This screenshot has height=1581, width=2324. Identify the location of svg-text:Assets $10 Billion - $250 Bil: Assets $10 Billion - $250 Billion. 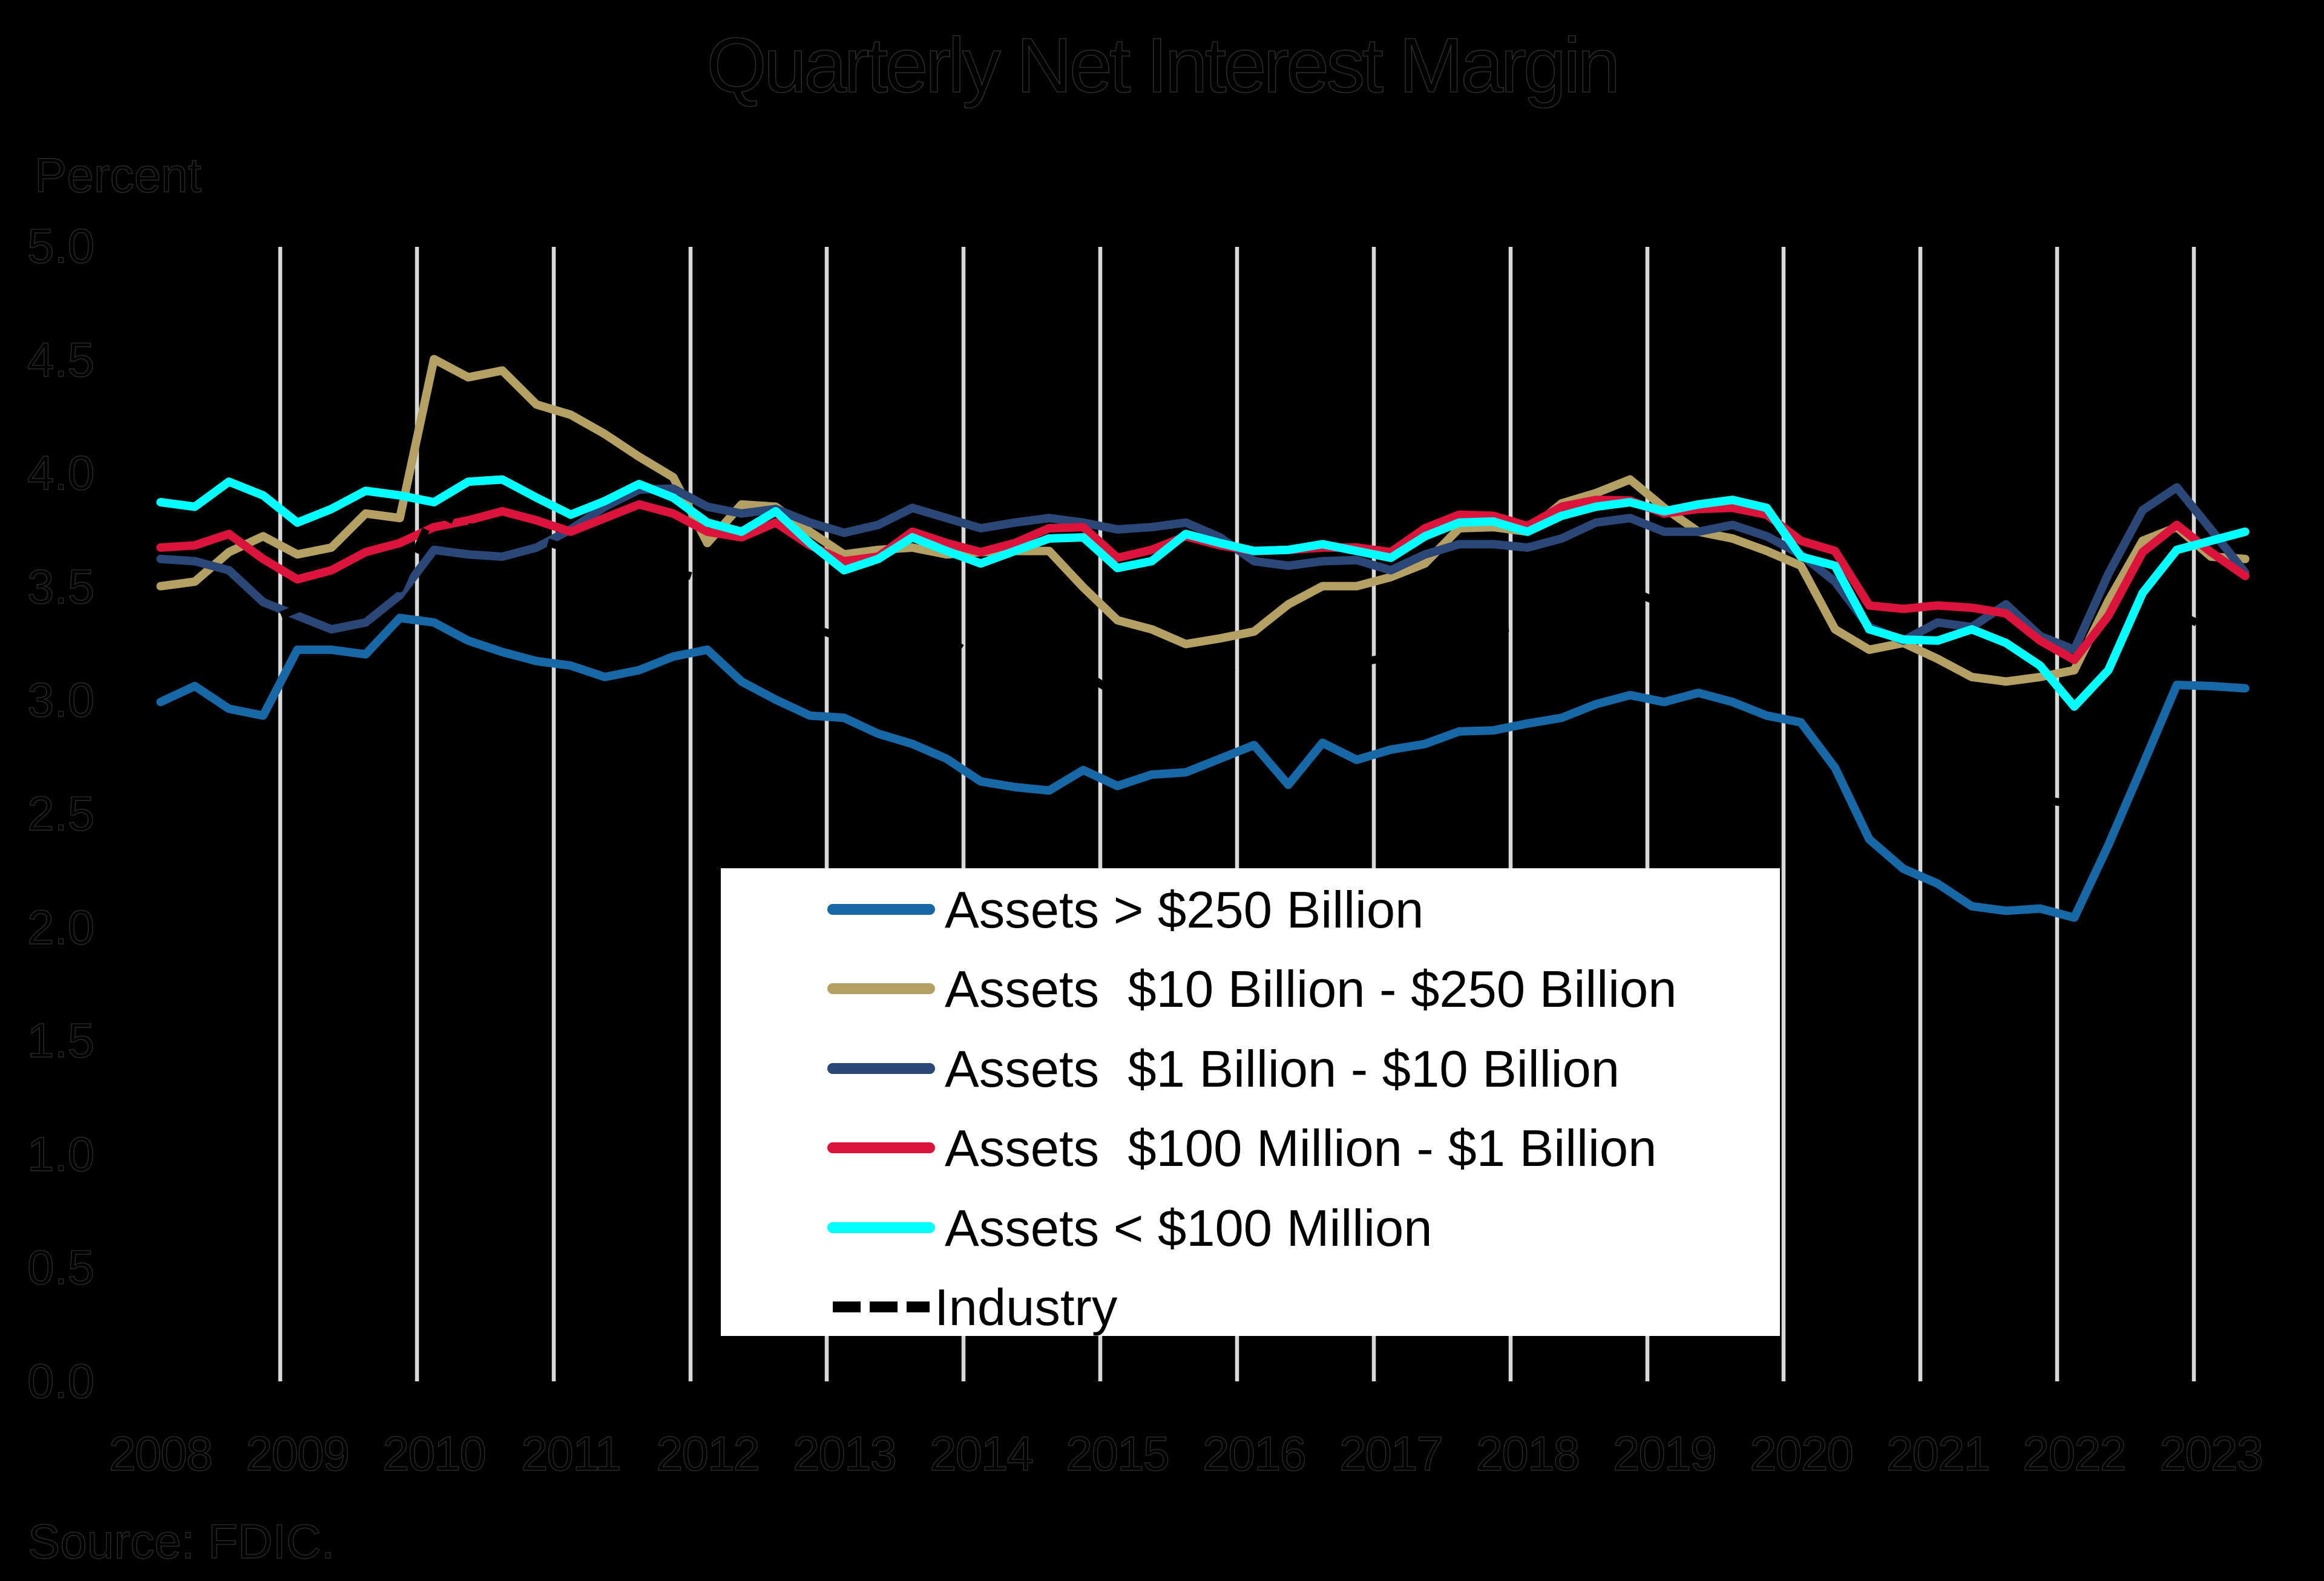
(1311, 990).